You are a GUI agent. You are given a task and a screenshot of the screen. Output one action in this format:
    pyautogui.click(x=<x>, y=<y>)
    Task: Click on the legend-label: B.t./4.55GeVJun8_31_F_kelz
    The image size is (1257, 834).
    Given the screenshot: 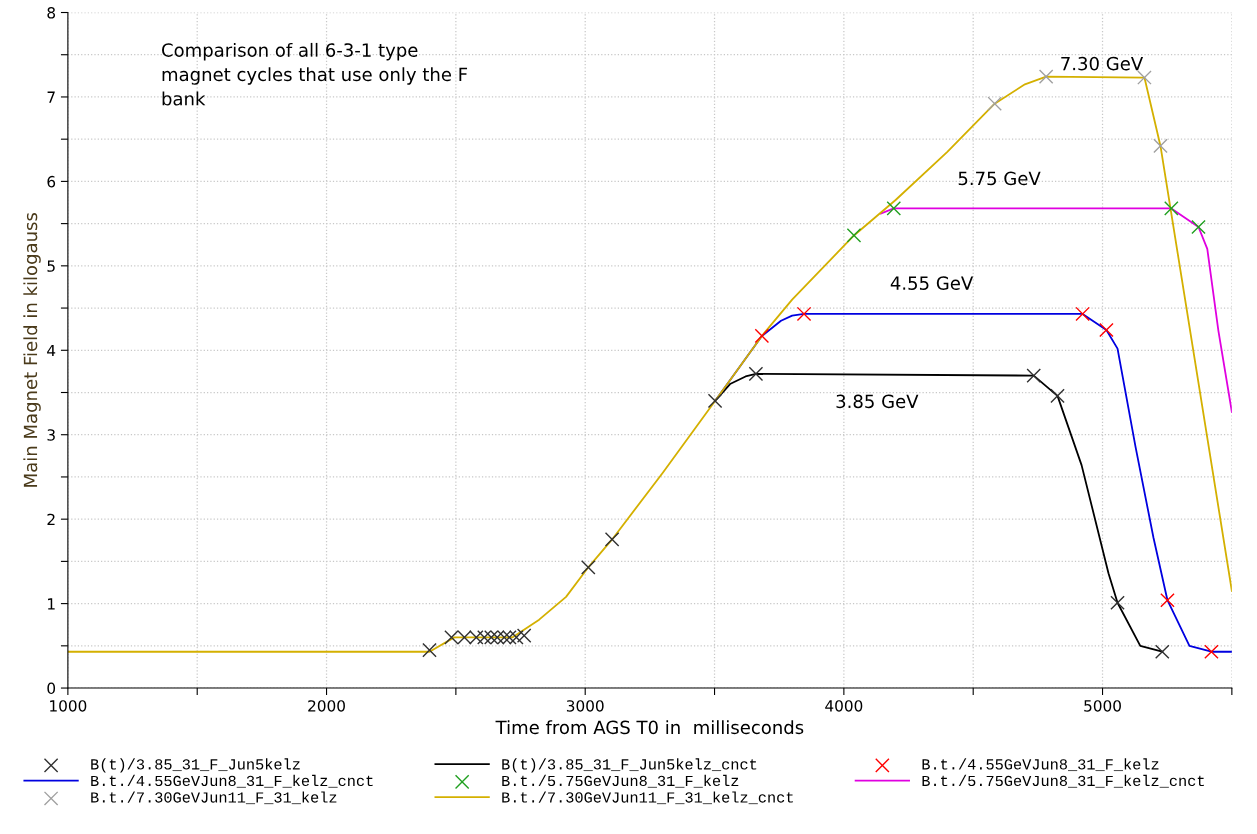 What is the action you would take?
    pyautogui.click(x=1040, y=765)
    